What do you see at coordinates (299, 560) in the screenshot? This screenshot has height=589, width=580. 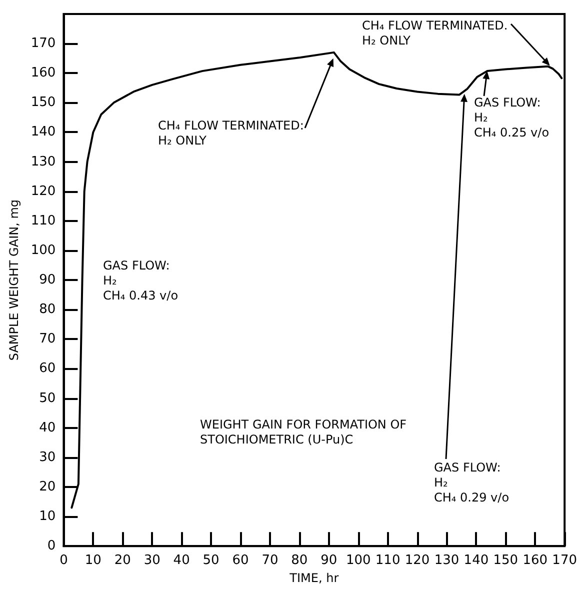 I see `x-tick-label: 80` at bounding box center [299, 560].